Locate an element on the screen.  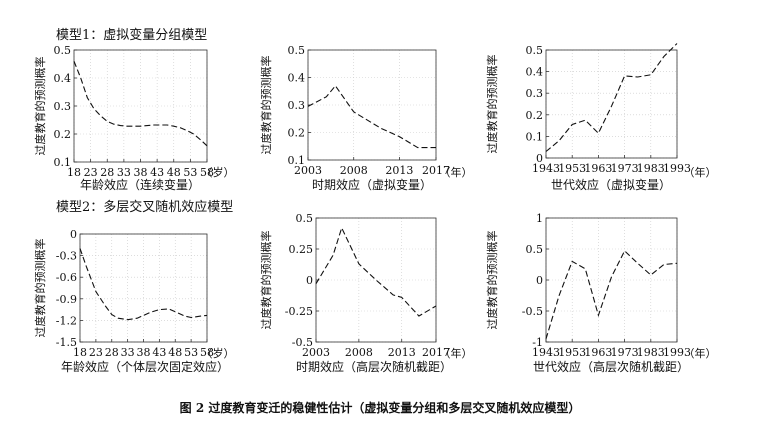
x-tick-label: 1943 is located at coordinates (546, 352).